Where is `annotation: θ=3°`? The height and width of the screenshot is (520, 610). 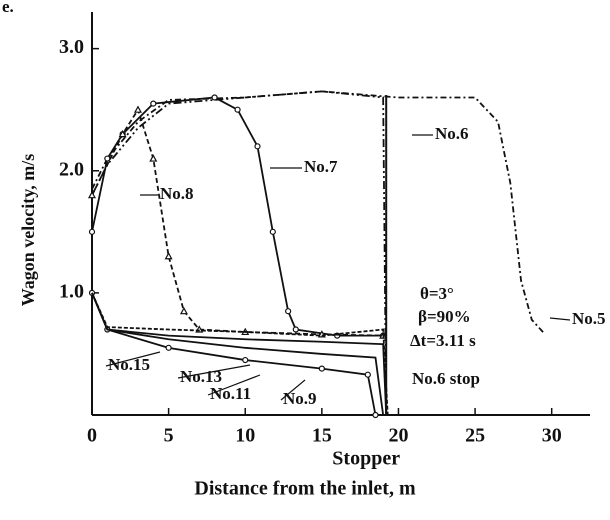
annotation: θ=3° is located at coordinates (437, 293).